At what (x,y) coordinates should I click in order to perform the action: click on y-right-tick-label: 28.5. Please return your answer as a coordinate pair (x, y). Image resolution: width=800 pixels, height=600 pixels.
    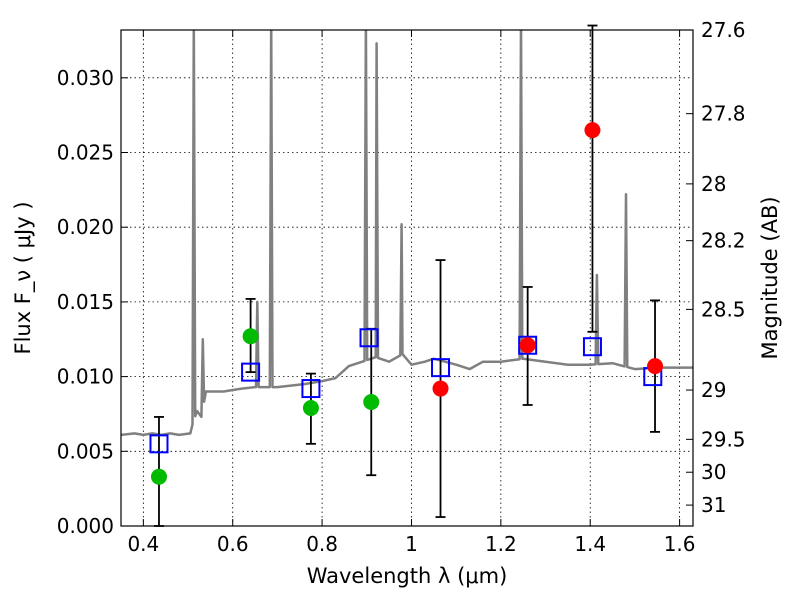
    Looking at the image, I should click on (723, 309).